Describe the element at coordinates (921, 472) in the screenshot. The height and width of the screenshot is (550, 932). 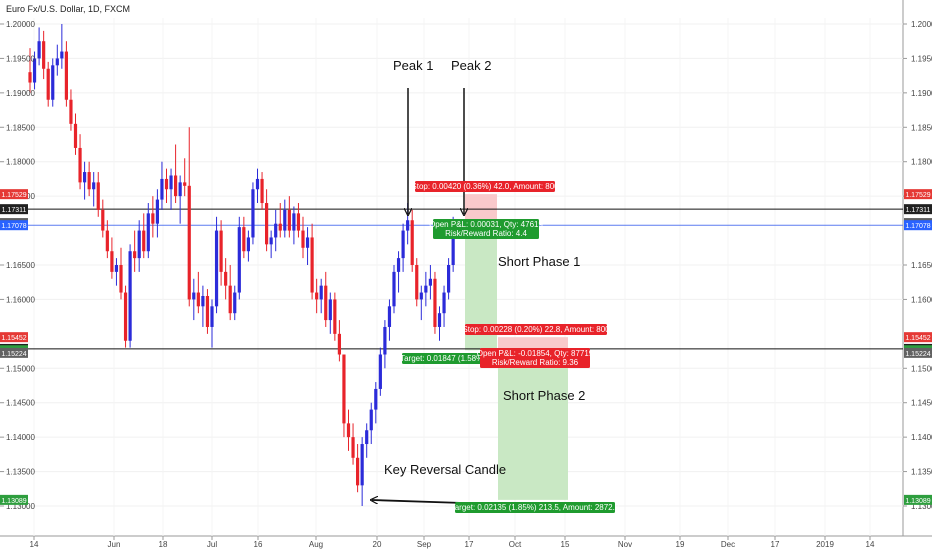
I see `y-tick-label: 1.13500` at that location.